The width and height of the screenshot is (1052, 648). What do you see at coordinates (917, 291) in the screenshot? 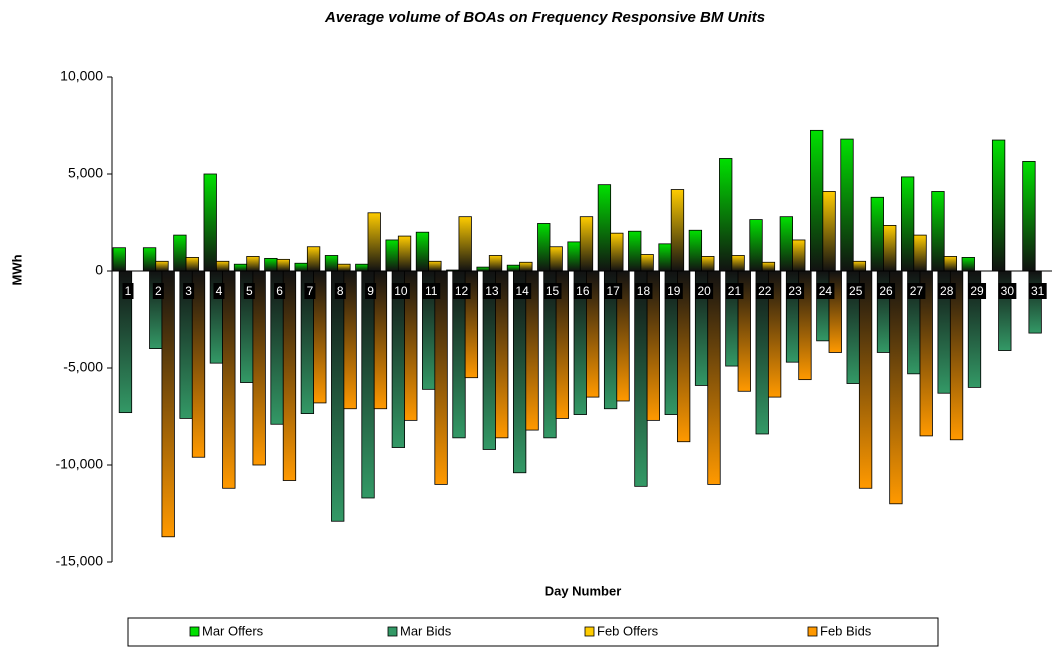
I see `x-tick-label: 27` at bounding box center [917, 291].